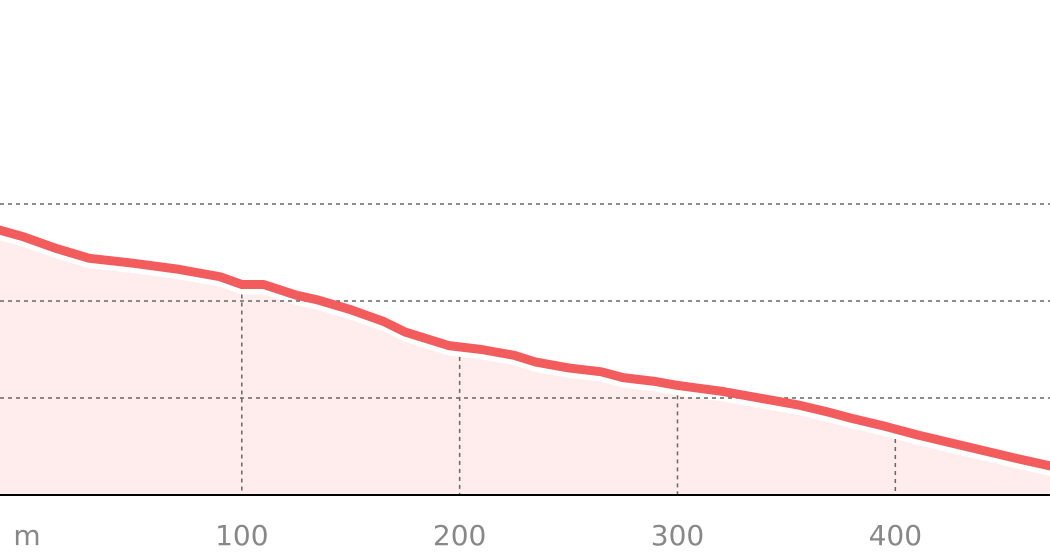  Describe the element at coordinates (241, 535) in the screenshot. I see `x-tick-label-100: 100` at that location.